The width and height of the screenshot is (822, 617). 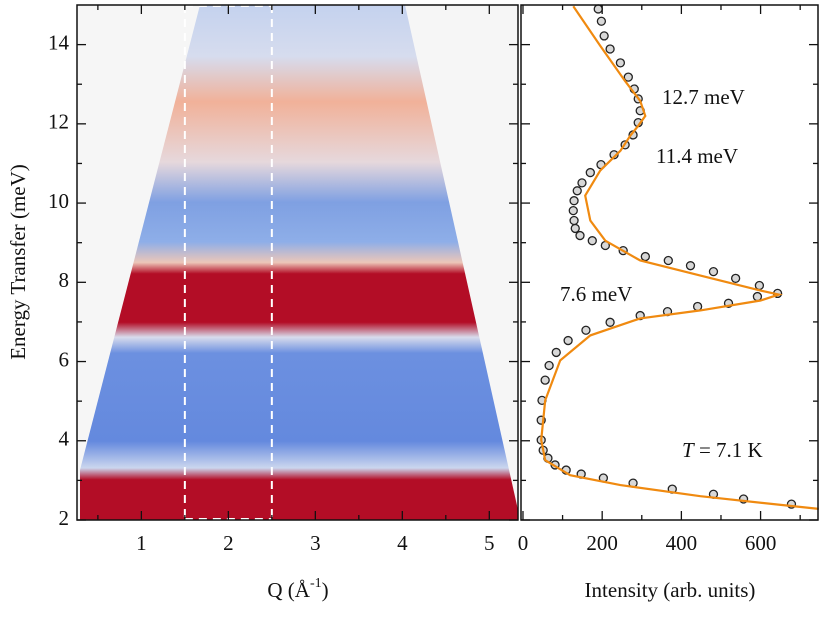 I want to click on annotation: 11.4 meV, so click(x=697, y=156).